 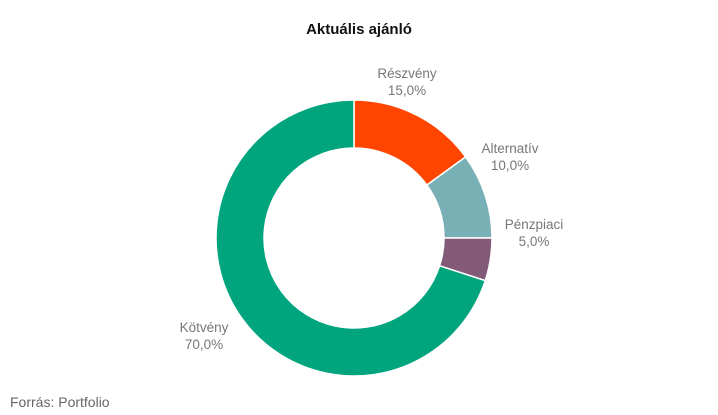 I want to click on slice-value-label: 70,0%, so click(x=204, y=344).